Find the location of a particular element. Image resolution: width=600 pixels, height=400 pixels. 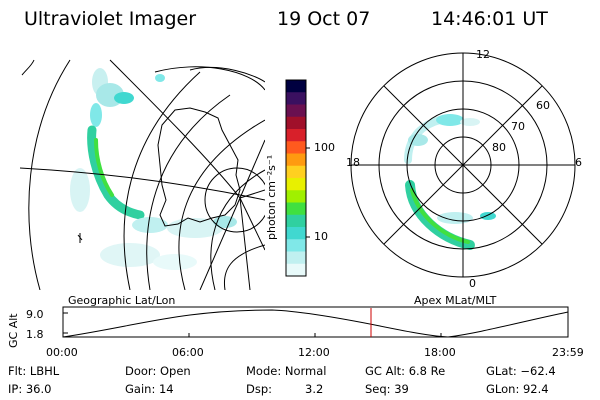

info-dsp-value: 3.2 is located at coordinates (314, 389).